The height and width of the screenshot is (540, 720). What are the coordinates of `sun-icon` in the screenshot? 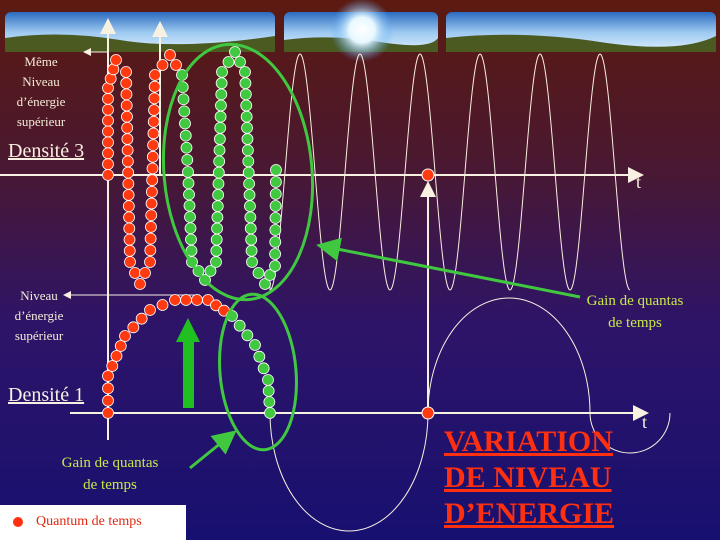 It's located at (362, 31).